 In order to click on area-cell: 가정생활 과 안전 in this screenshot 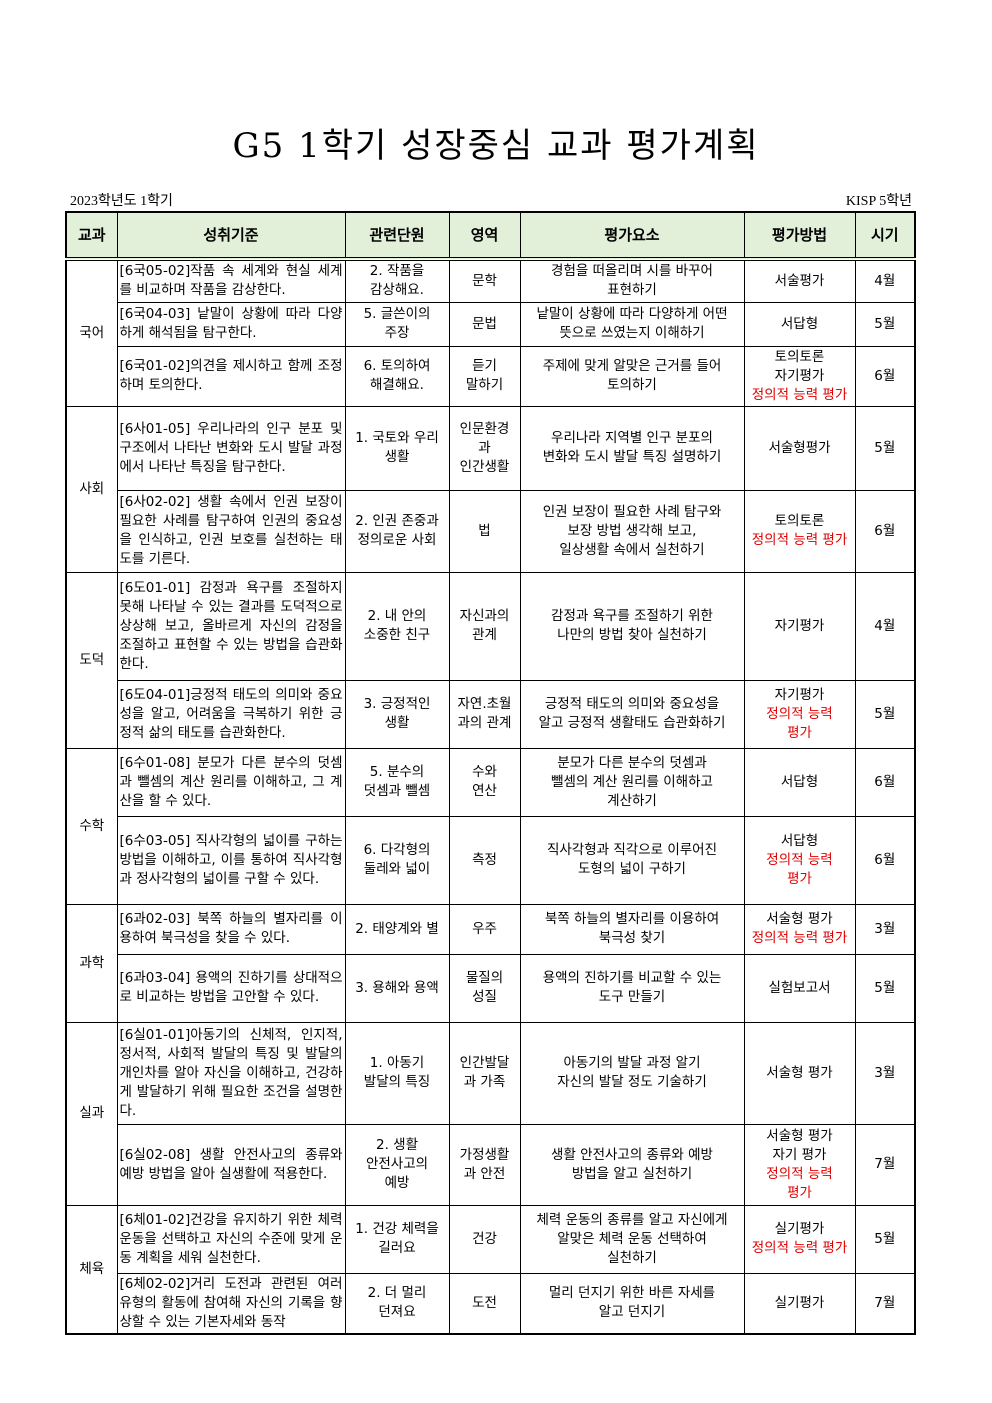, I will do `click(484, 1164)`.